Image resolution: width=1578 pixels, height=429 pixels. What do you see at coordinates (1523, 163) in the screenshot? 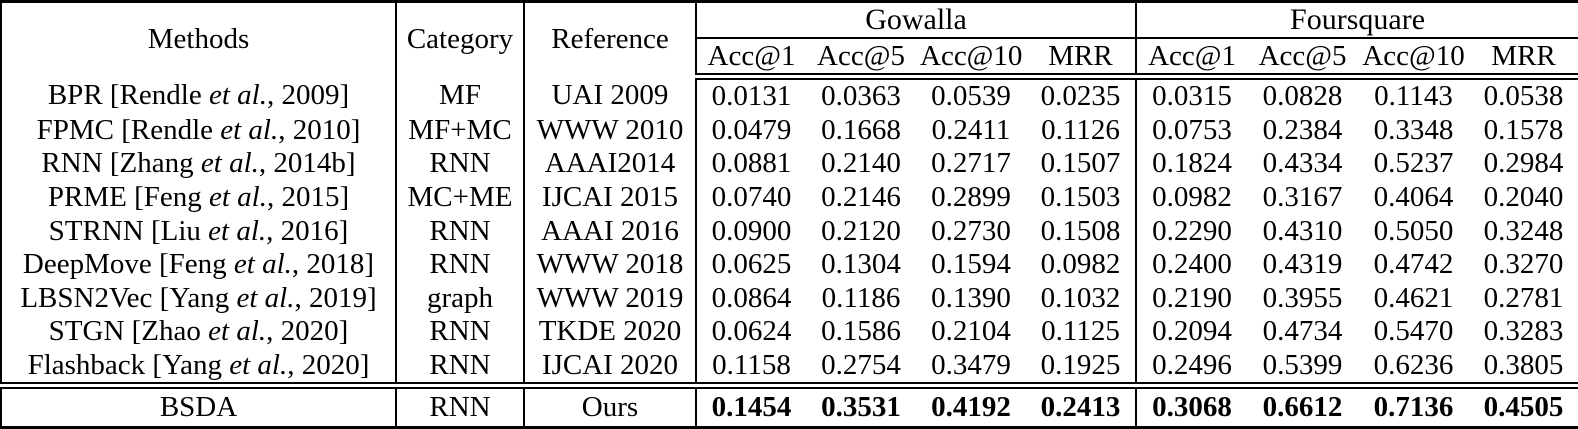
I see `metric-cell: 0.2984` at bounding box center [1523, 163].